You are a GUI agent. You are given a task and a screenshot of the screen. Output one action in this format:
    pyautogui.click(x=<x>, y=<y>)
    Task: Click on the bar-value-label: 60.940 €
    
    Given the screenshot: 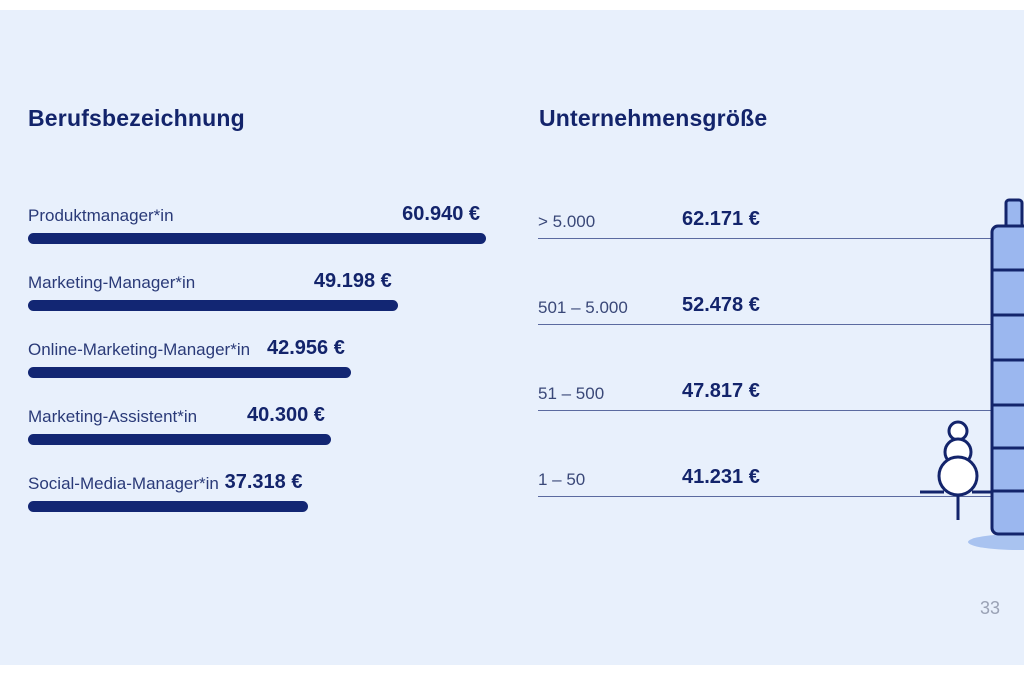 What is the action you would take?
    pyautogui.click(x=441, y=214)
    